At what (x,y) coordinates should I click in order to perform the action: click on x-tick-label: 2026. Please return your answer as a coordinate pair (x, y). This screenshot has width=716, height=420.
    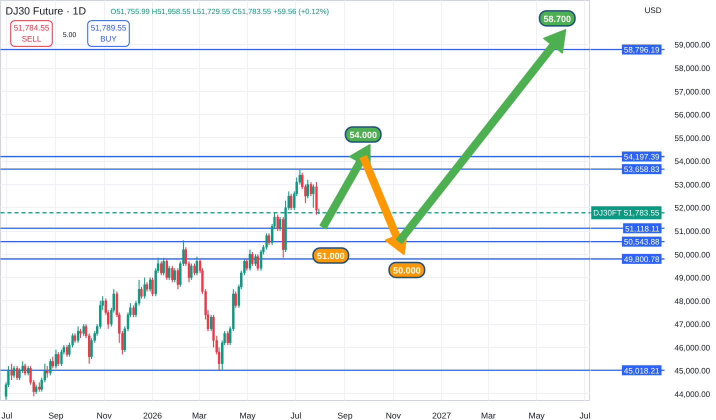
    Looking at the image, I should click on (152, 415).